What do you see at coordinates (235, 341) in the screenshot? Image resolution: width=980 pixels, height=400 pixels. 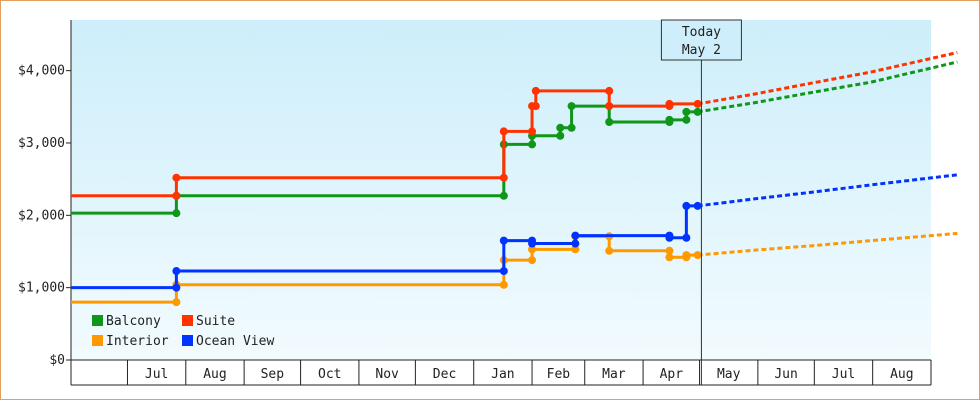 I see `legend-item-label: Ocean View` at bounding box center [235, 341].